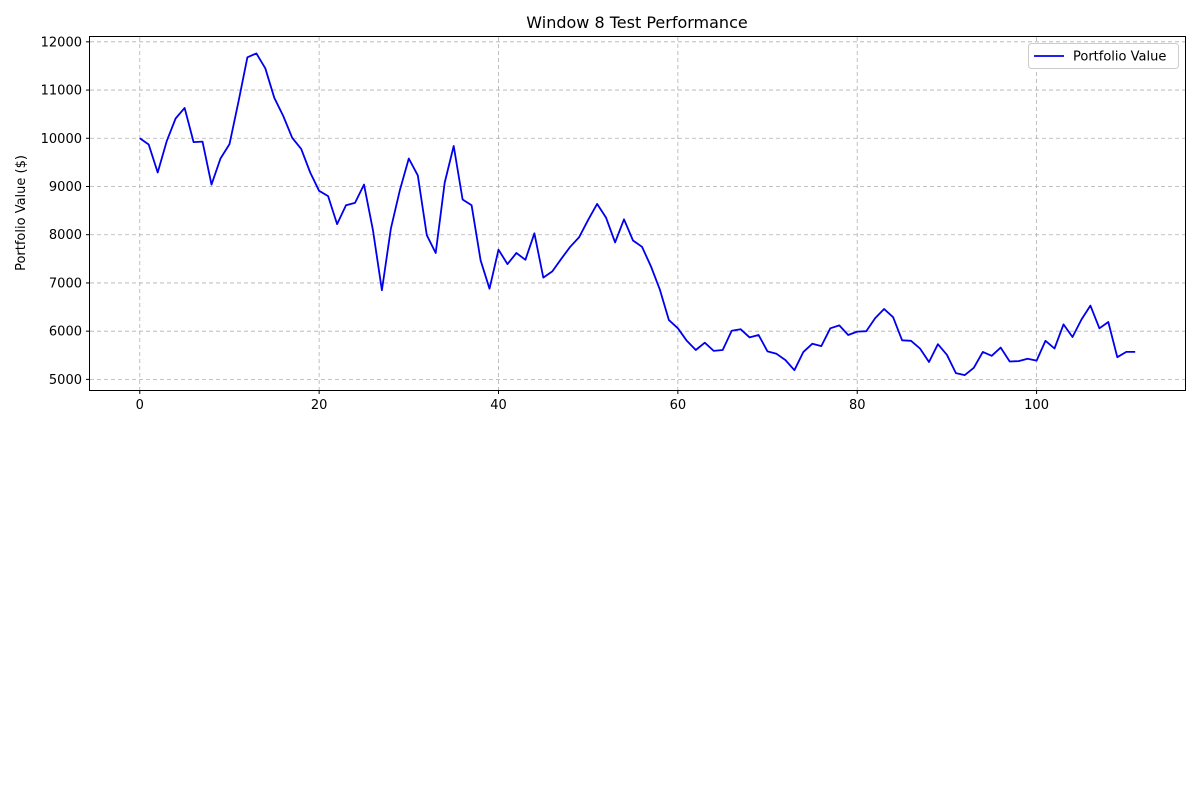 The width and height of the screenshot is (1200, 800). What do you see at coordinates (61, 91) in the screenshot?
I see `y-tick-label: 11000` at bounding box center [61, 91].